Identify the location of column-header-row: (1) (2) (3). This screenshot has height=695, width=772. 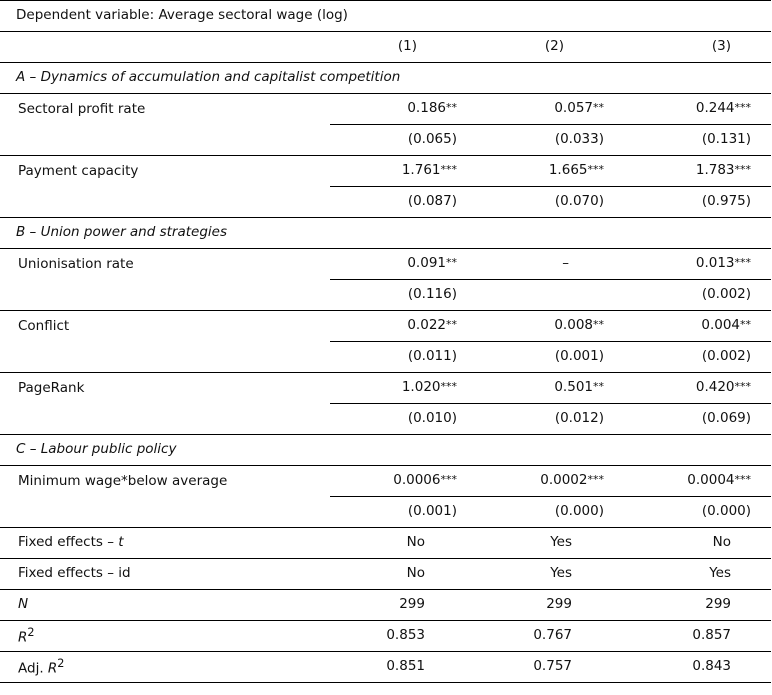
(386, 47).